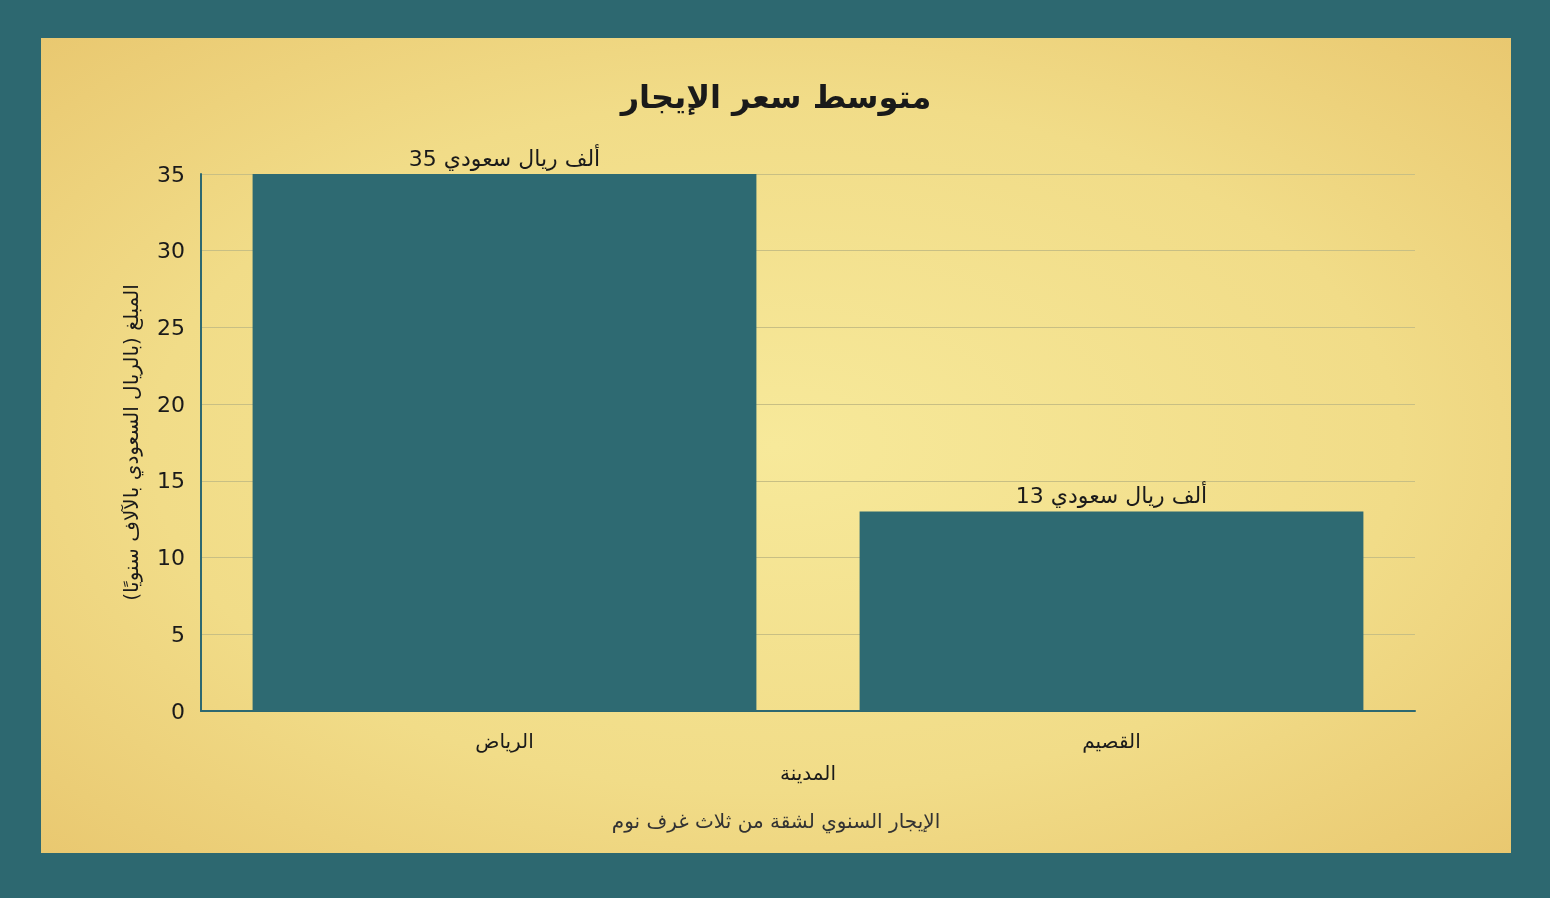  What do you see at coordinates (171, 327) in the screenshot?
I see `y-tick-label: 25` at bounding box center [171, 327].